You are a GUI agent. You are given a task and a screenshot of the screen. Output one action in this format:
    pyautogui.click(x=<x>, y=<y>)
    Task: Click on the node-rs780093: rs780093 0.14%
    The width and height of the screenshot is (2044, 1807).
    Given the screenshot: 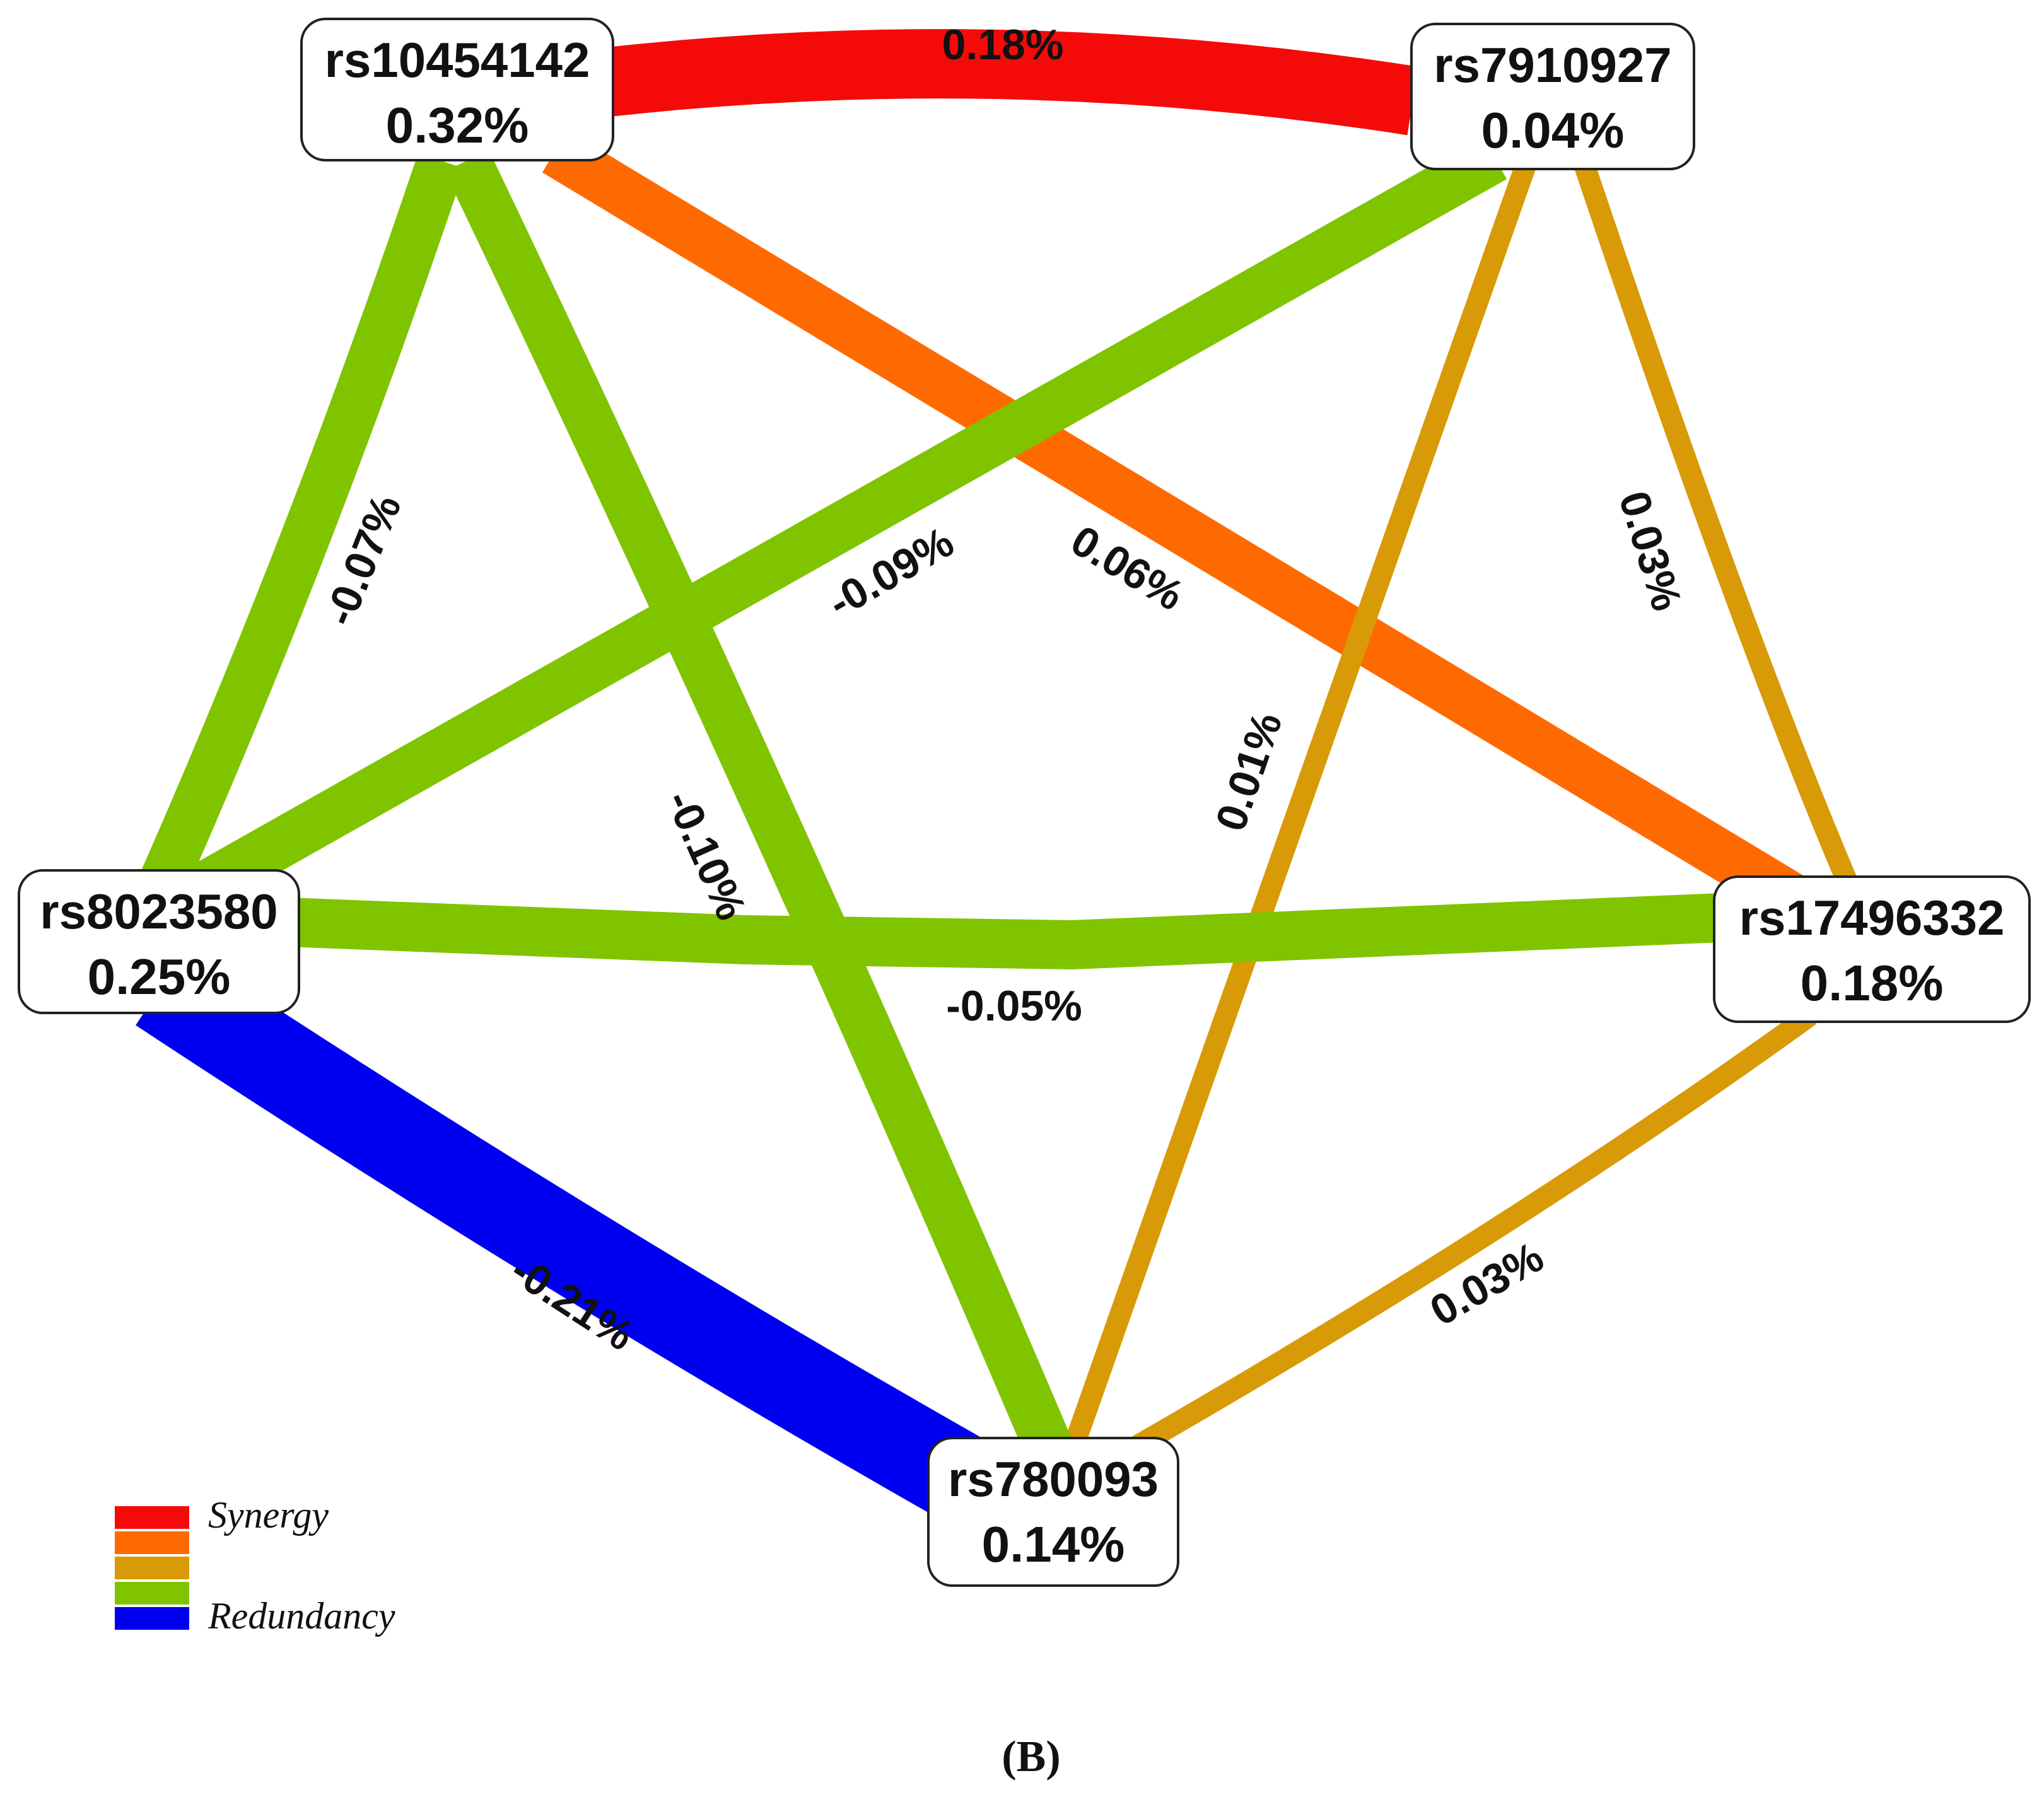 What is the action you would take?
    pyautogui.click(x=1053, y=1512)
    